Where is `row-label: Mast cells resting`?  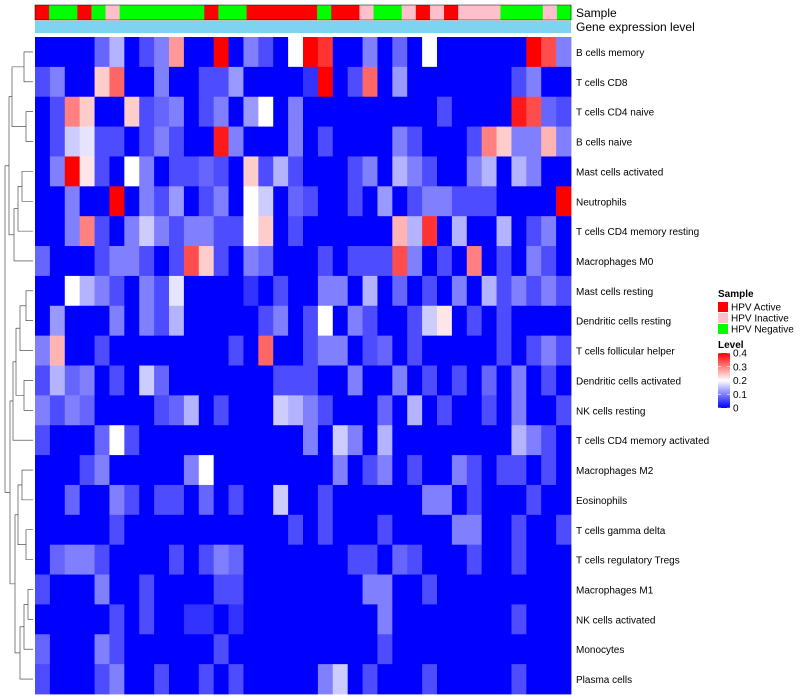 row-label: Mast cells resting is located at coordinates (614, 292).